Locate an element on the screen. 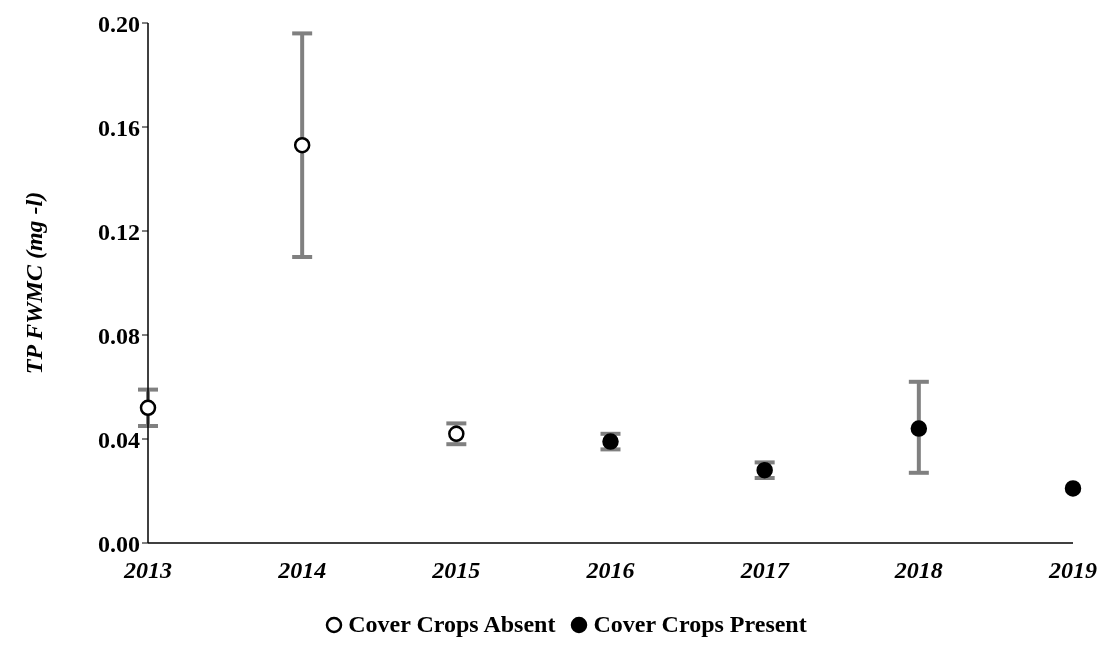 The width and height of the screenshot is (1118, 656). x-tick-label: 2014 is located at coordinates (302, 570).